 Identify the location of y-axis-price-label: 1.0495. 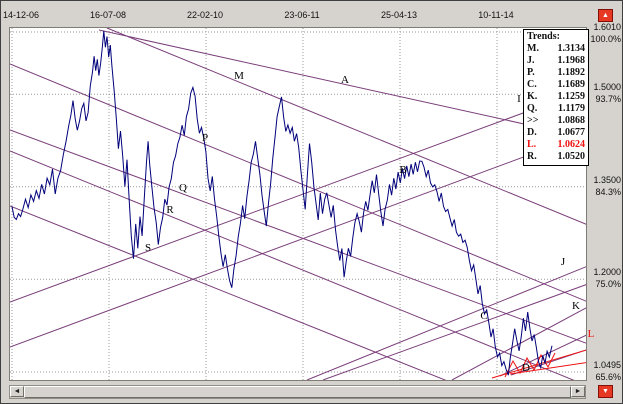
(607, 364).